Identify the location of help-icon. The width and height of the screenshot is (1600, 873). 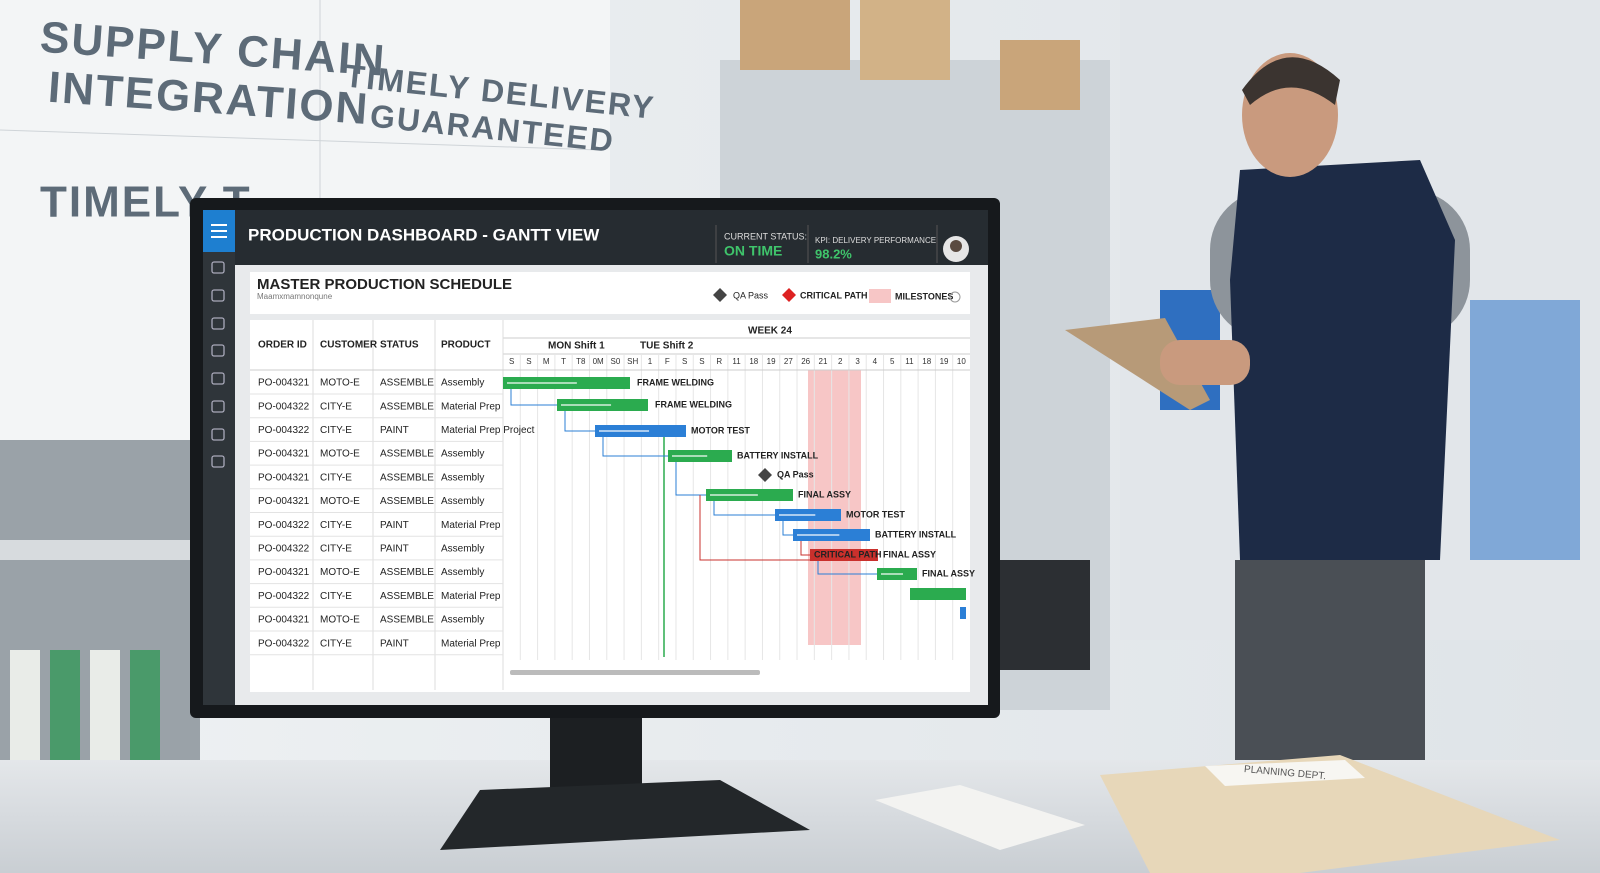
(955, 297).